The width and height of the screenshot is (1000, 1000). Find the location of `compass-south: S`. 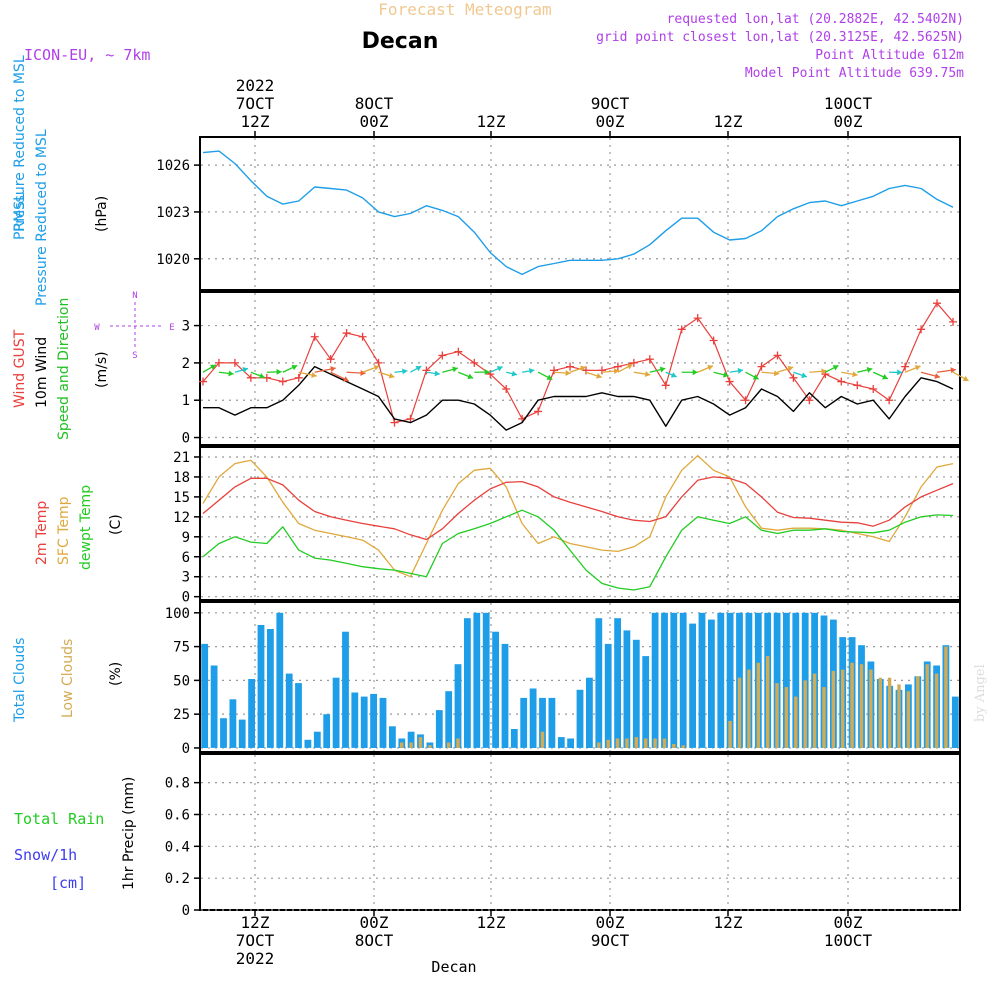

compass-south: S is located at coordinates (134, 356).